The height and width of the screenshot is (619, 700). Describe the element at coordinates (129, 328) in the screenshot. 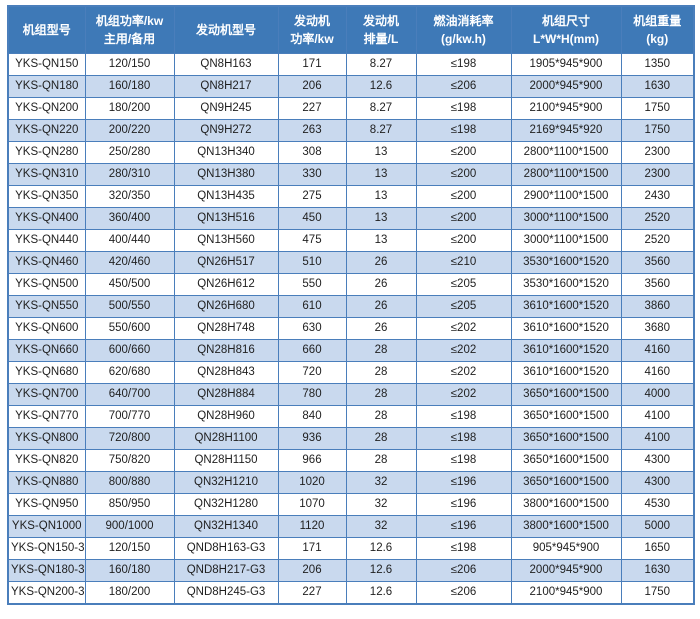

I see `table-cell: 550/600` at that location.